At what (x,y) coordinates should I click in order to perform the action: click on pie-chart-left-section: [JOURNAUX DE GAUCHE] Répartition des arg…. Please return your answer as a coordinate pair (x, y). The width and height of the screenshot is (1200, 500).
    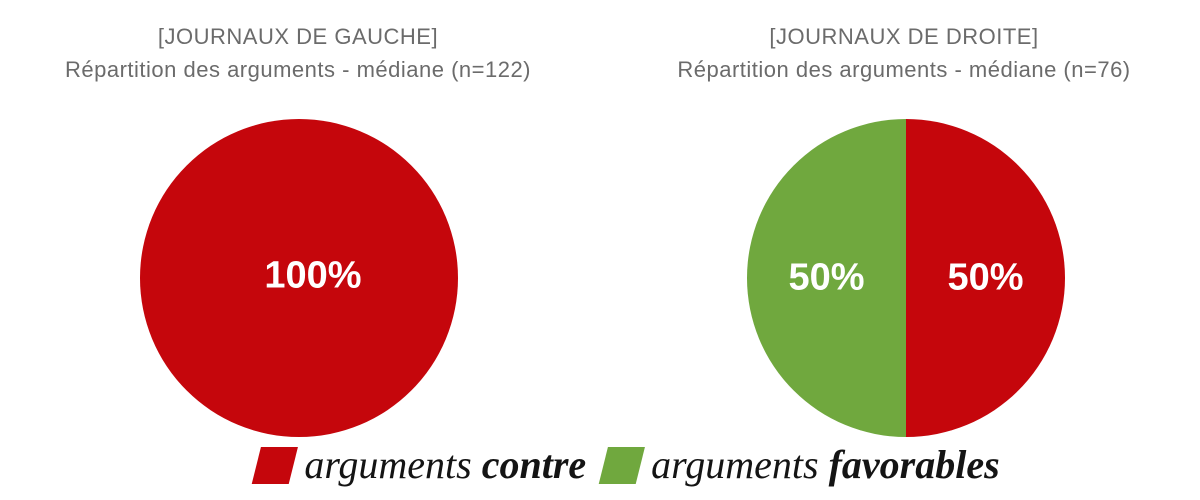
    Looking at the image, I should click on (298, 53).